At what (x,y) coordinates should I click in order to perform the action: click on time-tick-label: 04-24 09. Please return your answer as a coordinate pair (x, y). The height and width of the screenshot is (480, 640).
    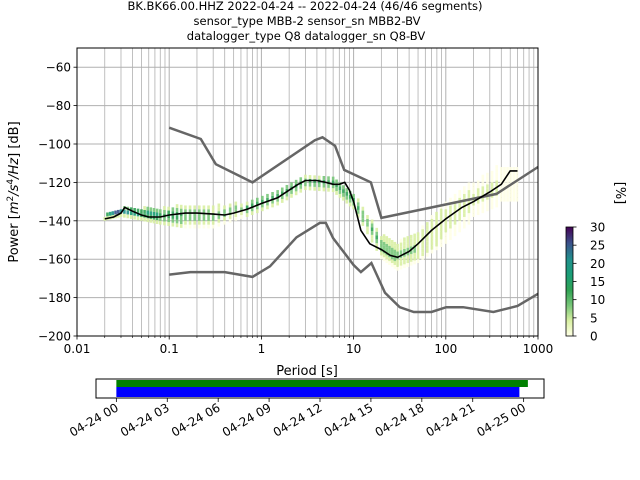
    Looking at the image, I should click on (247, 419).